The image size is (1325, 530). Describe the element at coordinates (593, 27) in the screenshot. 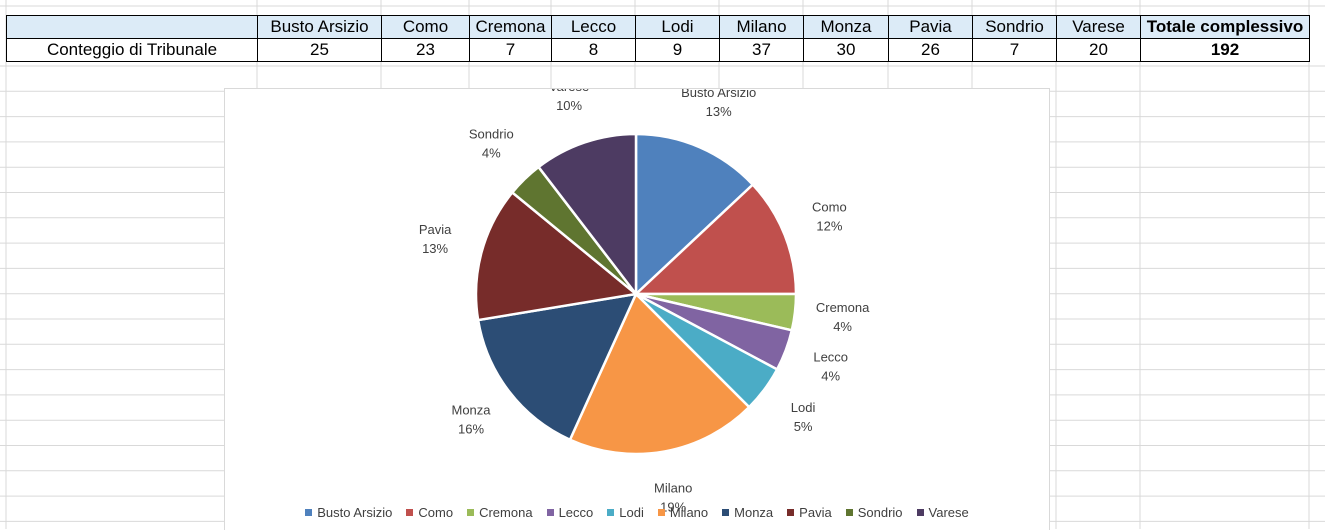

I see `pivot-header-cell: Lecco` at that location.